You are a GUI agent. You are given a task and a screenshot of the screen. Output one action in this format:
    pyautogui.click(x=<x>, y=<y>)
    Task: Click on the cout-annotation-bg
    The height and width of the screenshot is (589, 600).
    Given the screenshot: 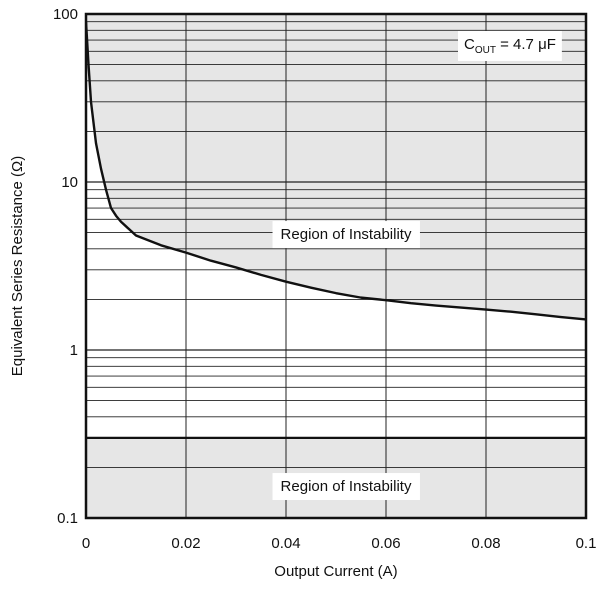 What is the action you would take?
    pyautogui.click(x=510, y=46)
    